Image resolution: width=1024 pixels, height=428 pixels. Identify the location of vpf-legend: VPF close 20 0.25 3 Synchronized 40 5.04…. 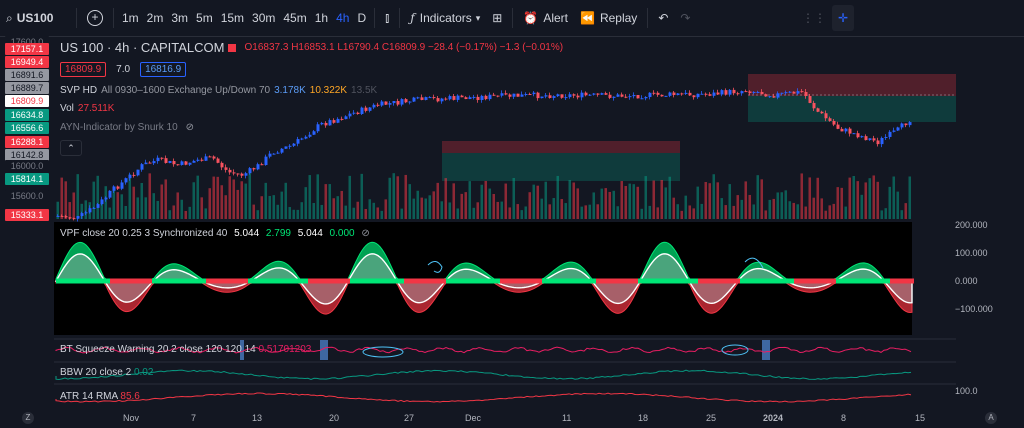
(215, 233).